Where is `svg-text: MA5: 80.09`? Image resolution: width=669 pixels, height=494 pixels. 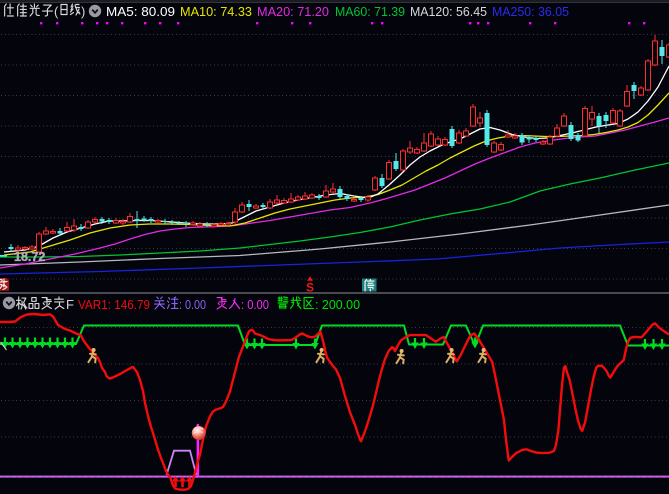 svg-text: MA5: 80.09 is located at coordinates (140, 11).